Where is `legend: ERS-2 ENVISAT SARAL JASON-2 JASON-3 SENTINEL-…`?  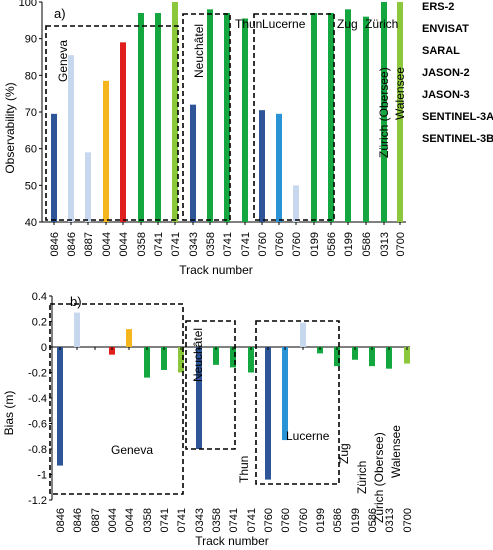 legend: ERS-2 ENVISAT SARAL JASON-2 JASON-3 SENTINEL-… is located at coordinates (457, 73).